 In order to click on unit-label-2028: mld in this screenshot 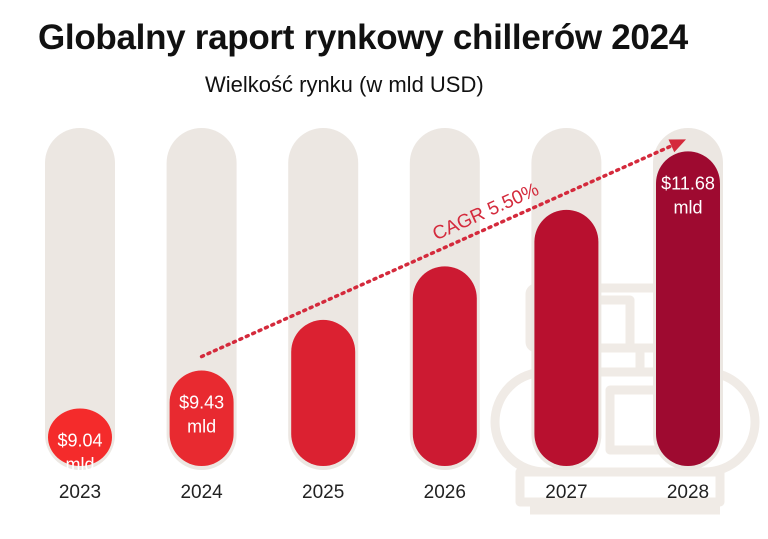, I will do `click(687, 207)`.